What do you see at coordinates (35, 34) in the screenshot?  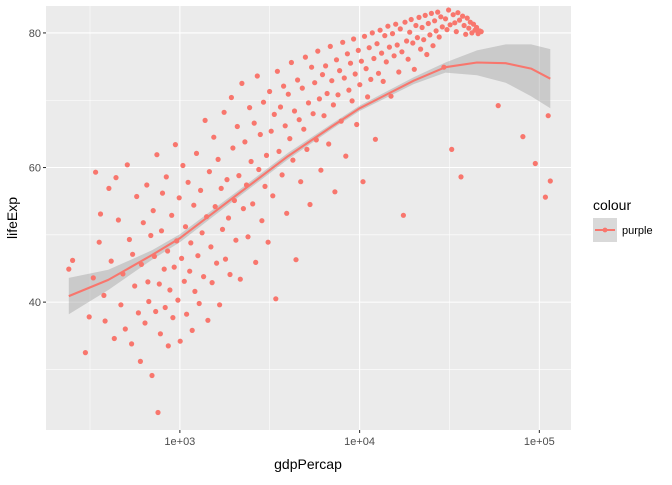 I see `y-tick-label: 80` at bounding box center [35, 34].